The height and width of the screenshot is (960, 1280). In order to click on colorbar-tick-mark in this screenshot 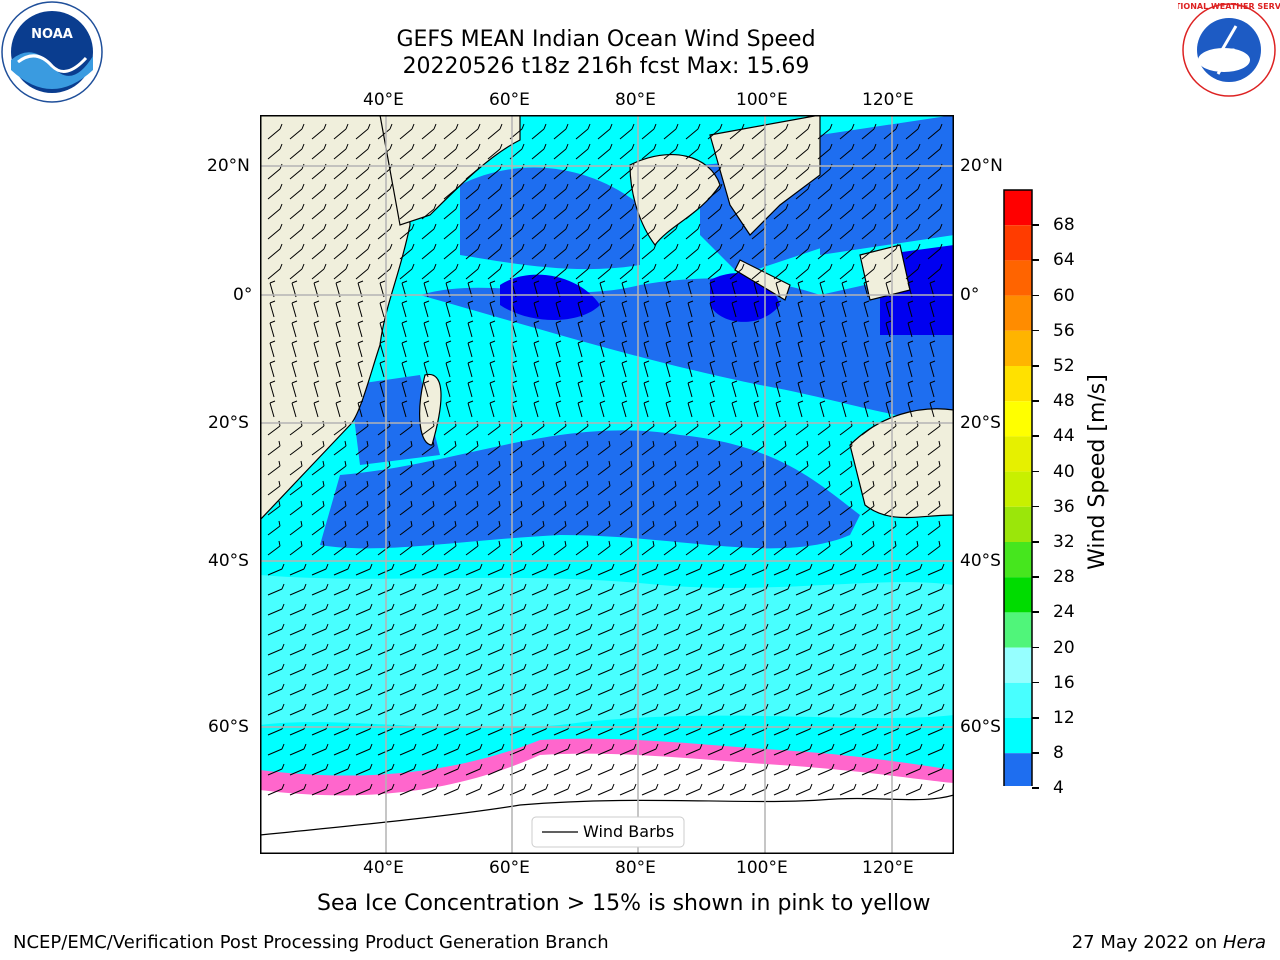, I will do `click(1035, 506)`.